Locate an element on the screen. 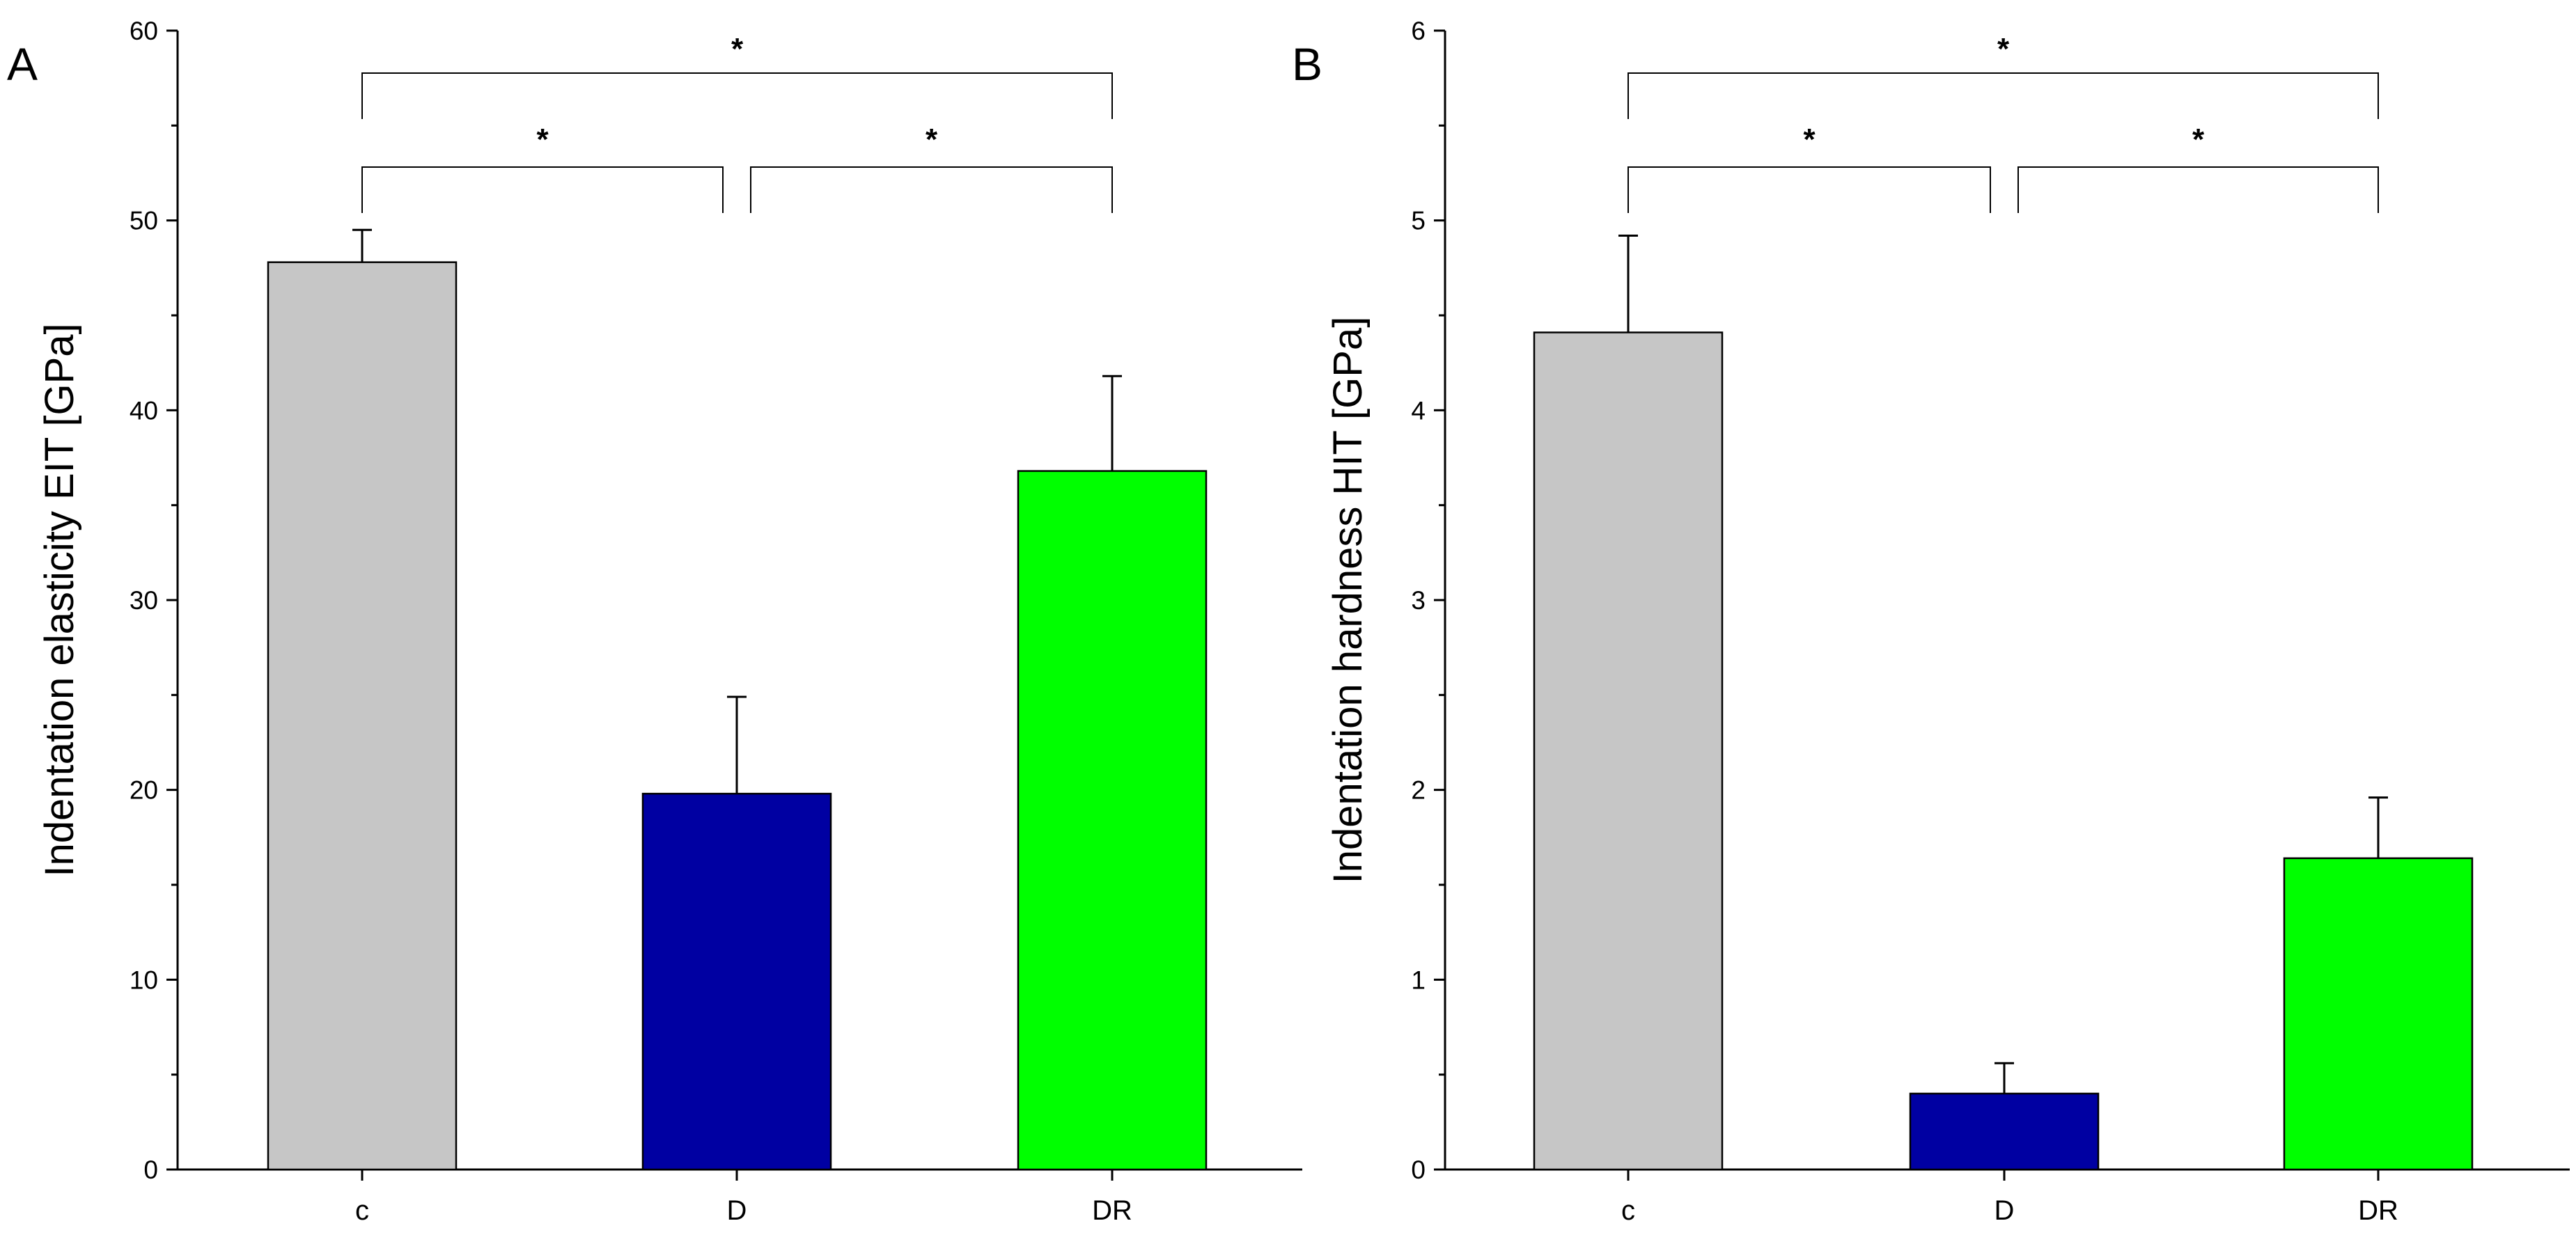 The width and height of the screenshot is (2576, 1244). y-tick-label: 5 is located at coordinates (1418, 221).